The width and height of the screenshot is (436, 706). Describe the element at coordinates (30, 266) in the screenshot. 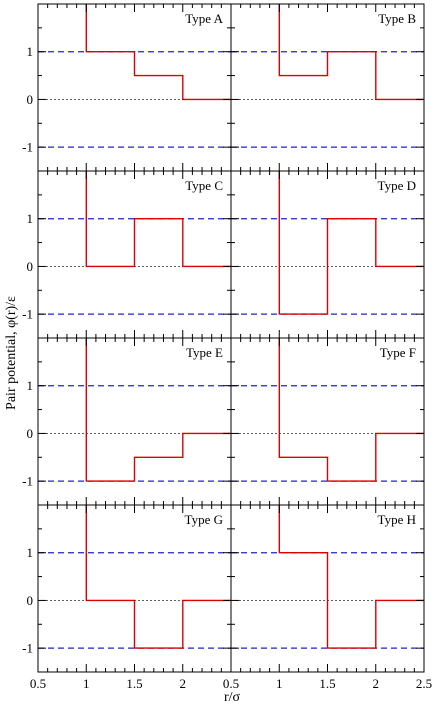

I see `panel-3-ytick-label: 0` at that location.